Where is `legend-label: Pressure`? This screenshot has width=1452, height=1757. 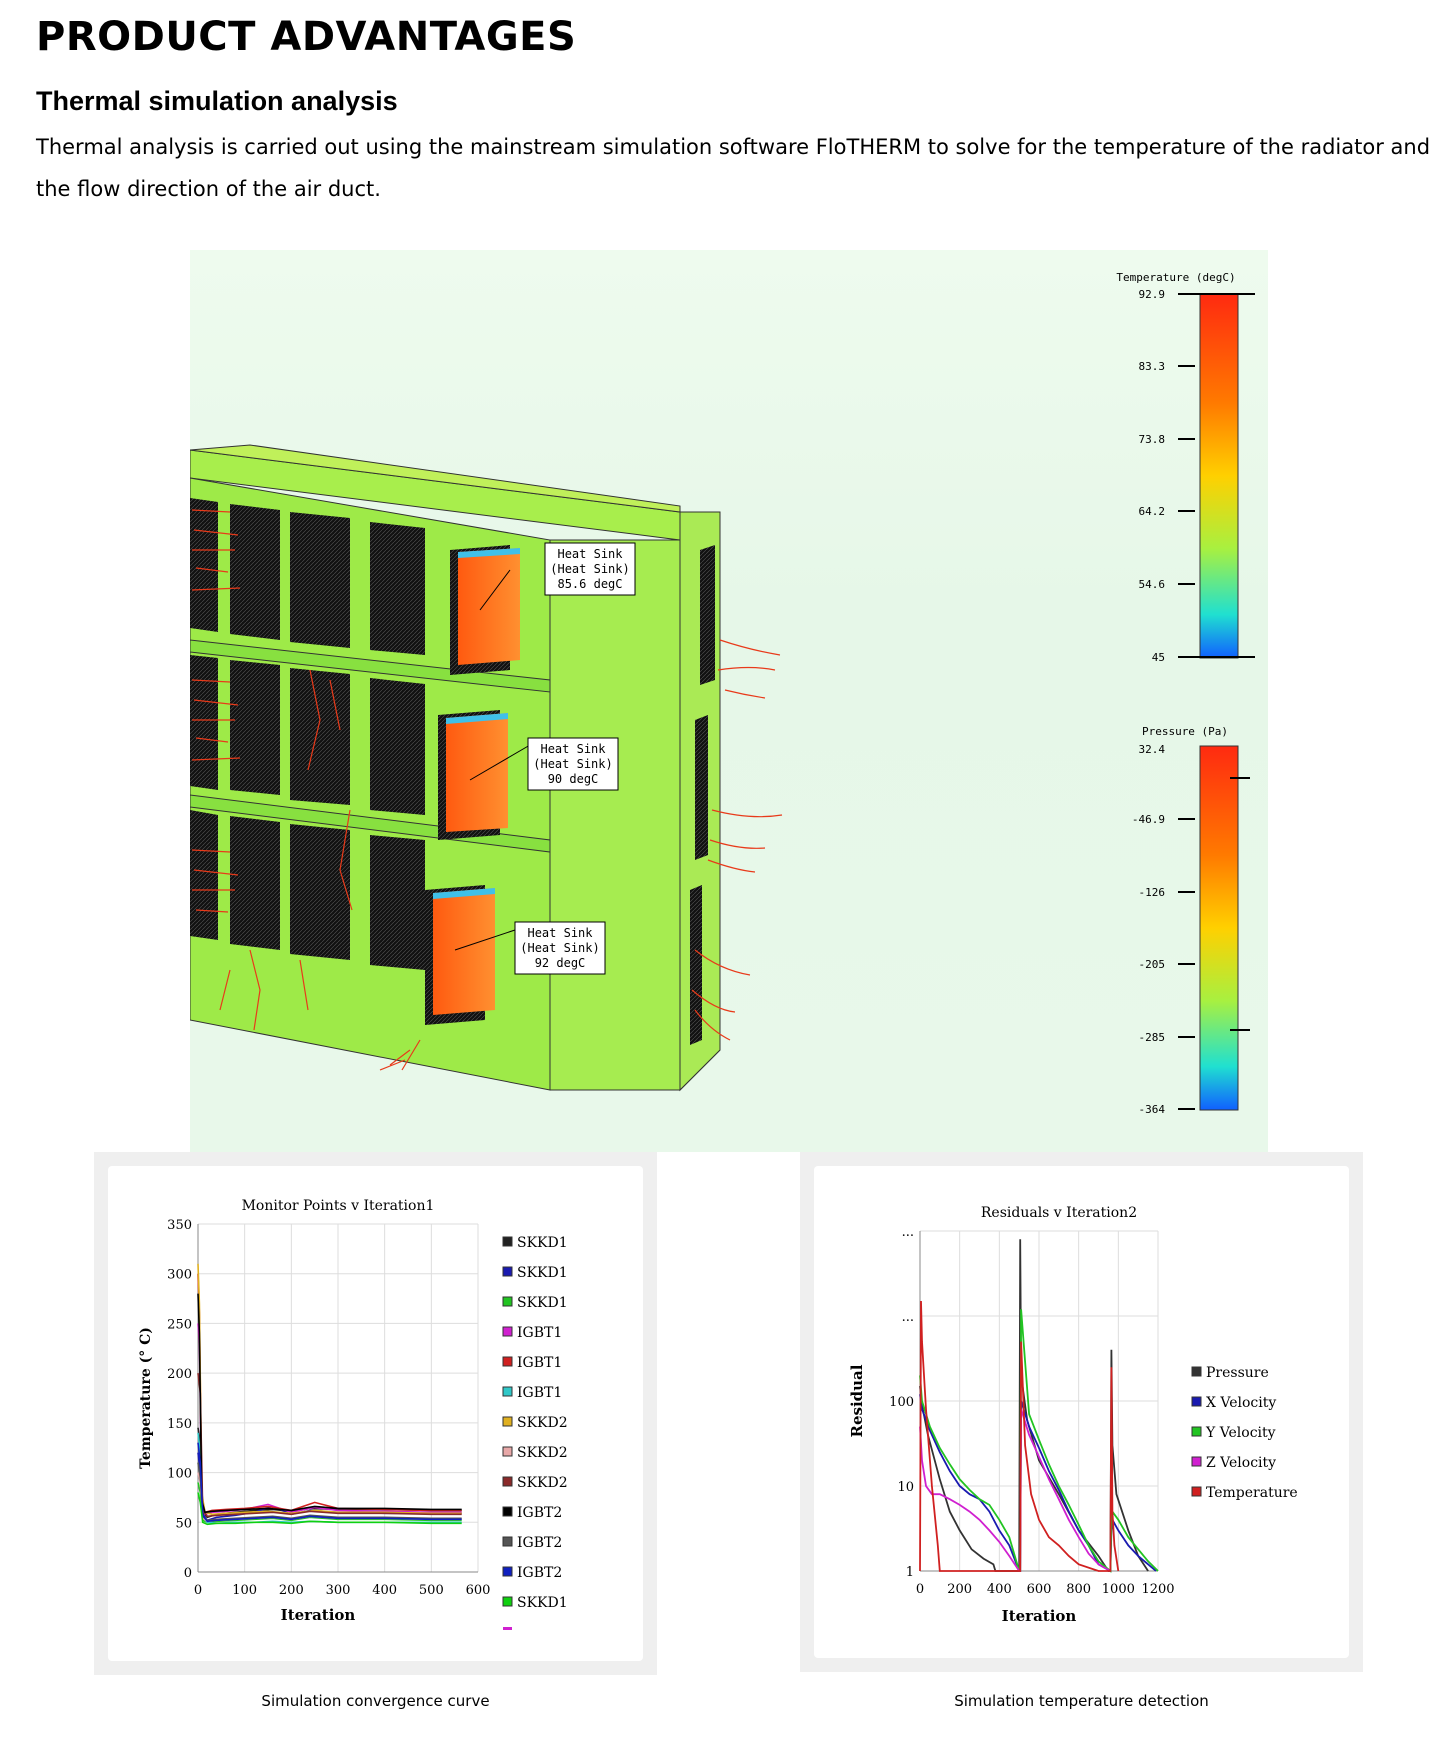
legend-label: Pressure is located at coordinates (1237, 1373).